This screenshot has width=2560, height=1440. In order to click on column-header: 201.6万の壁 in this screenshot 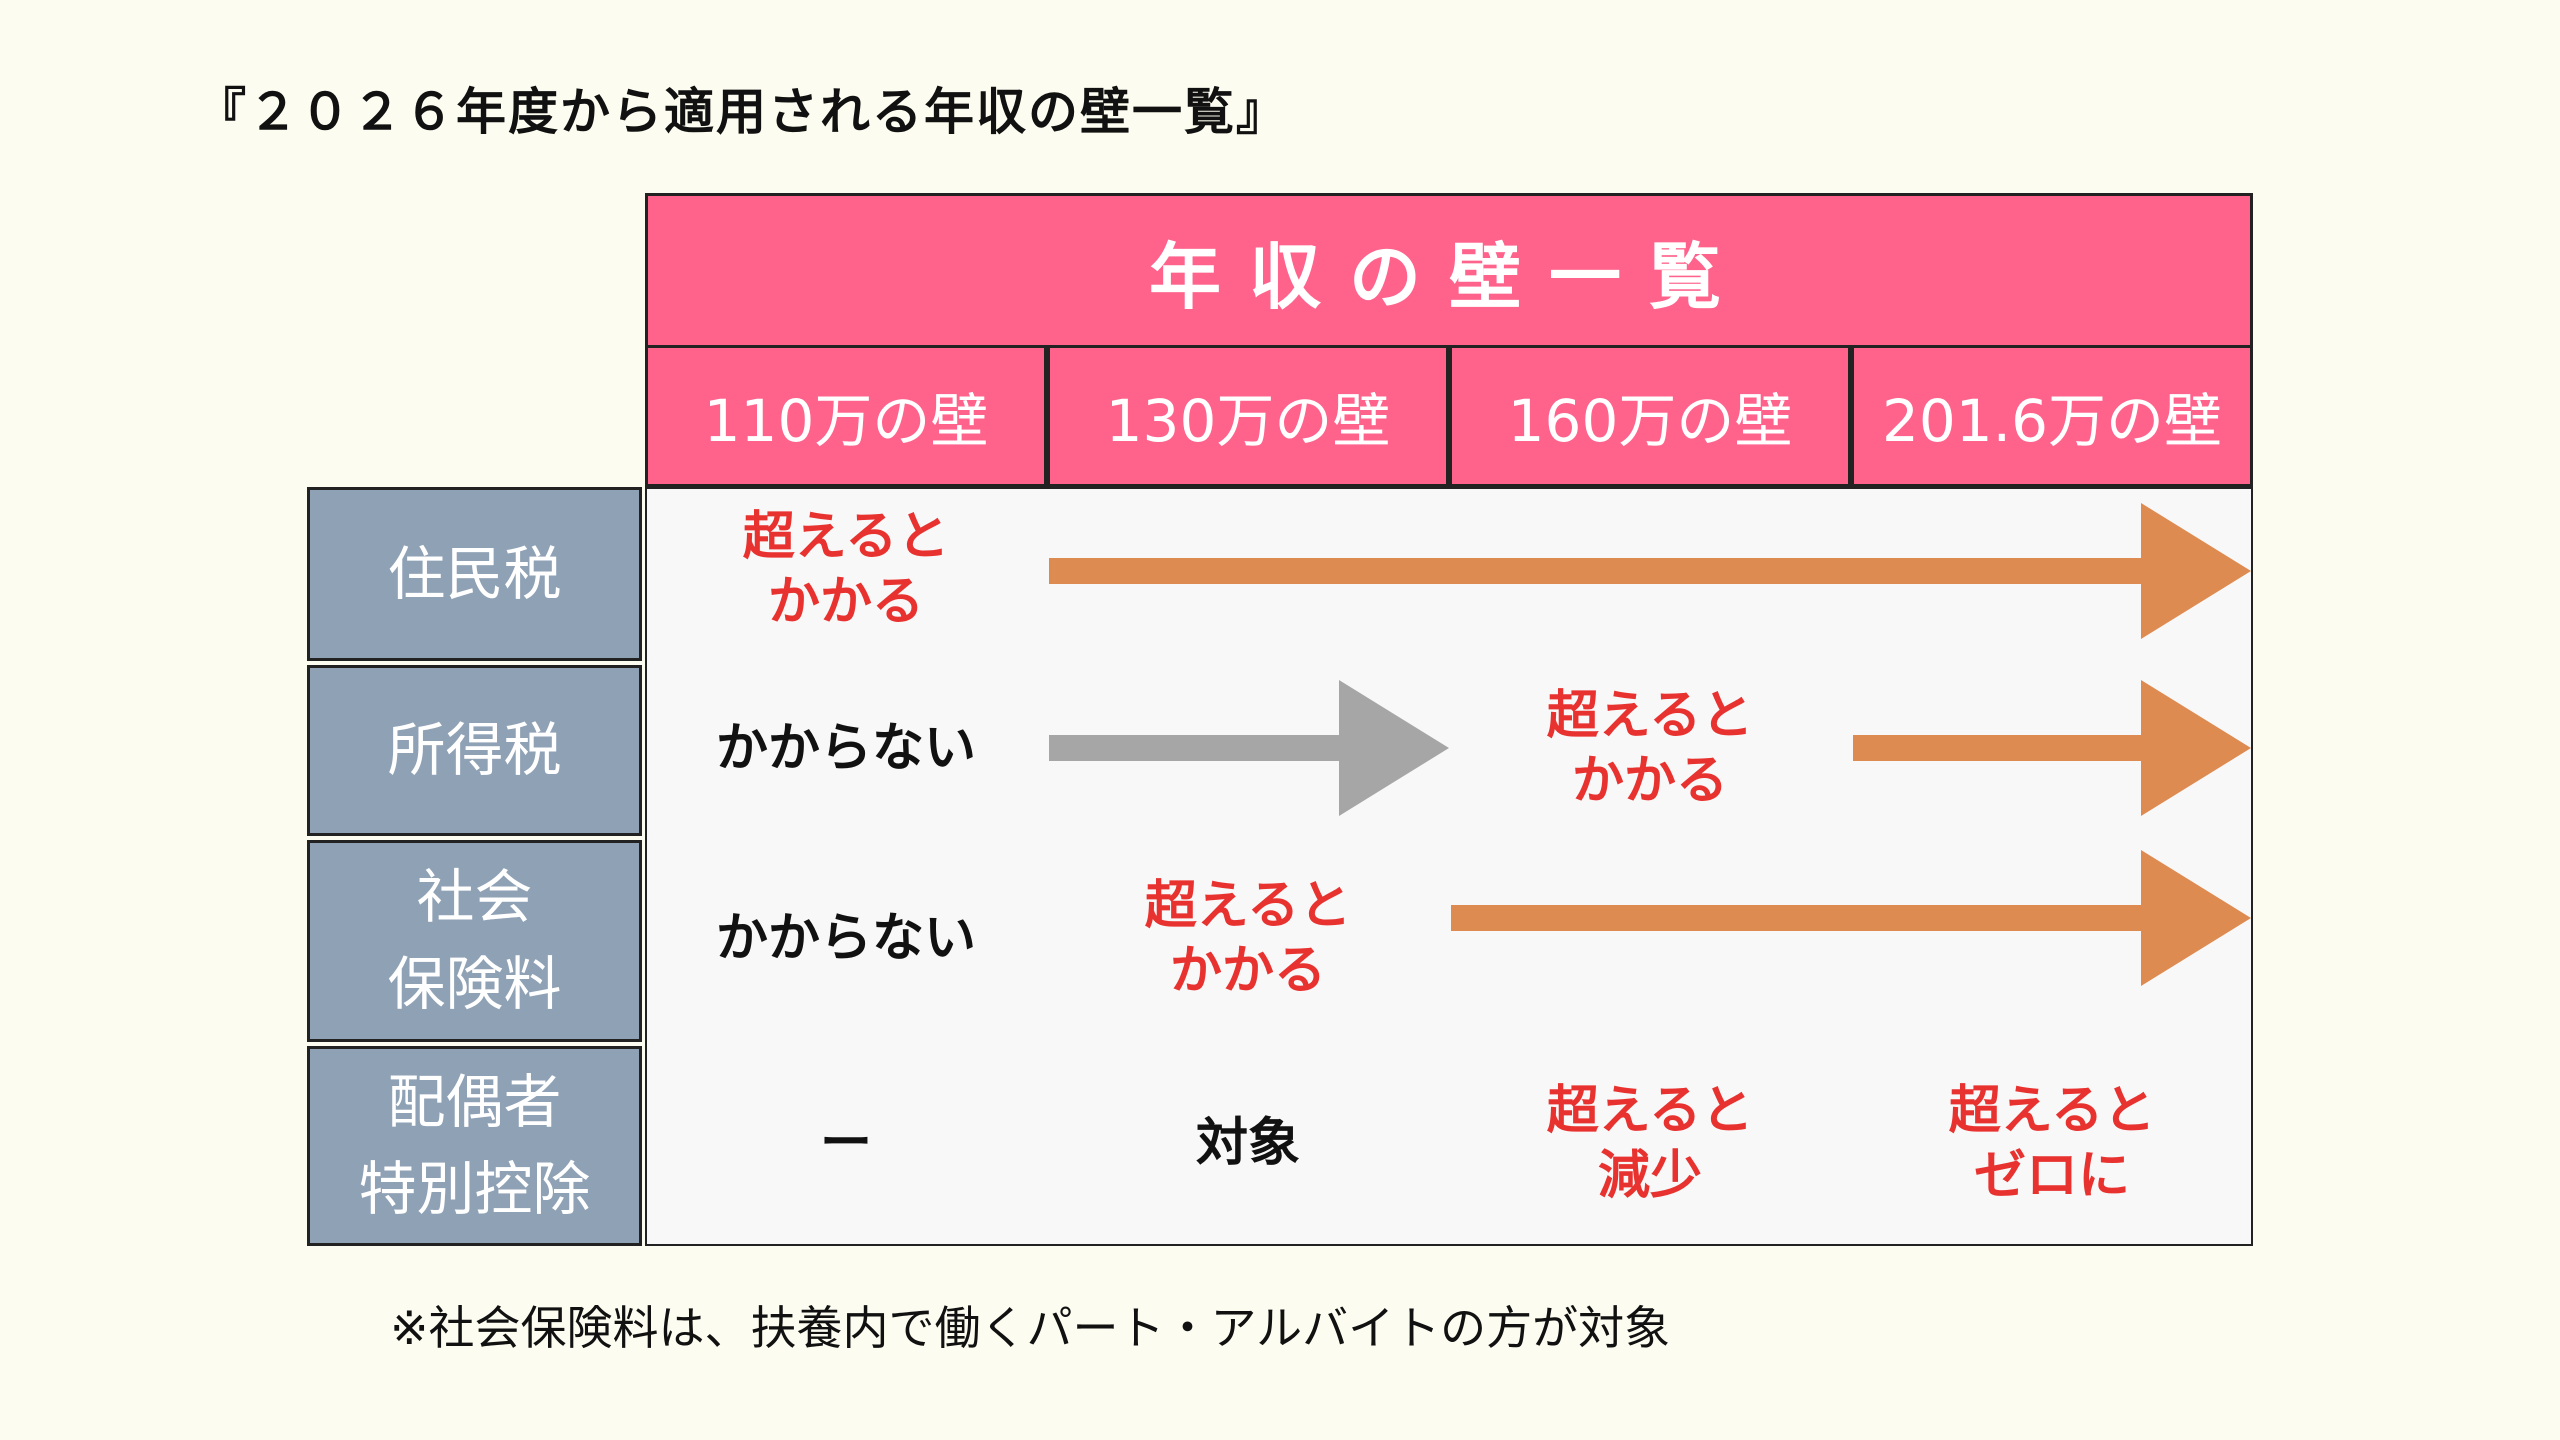, I will do `click(2052, 416)`.